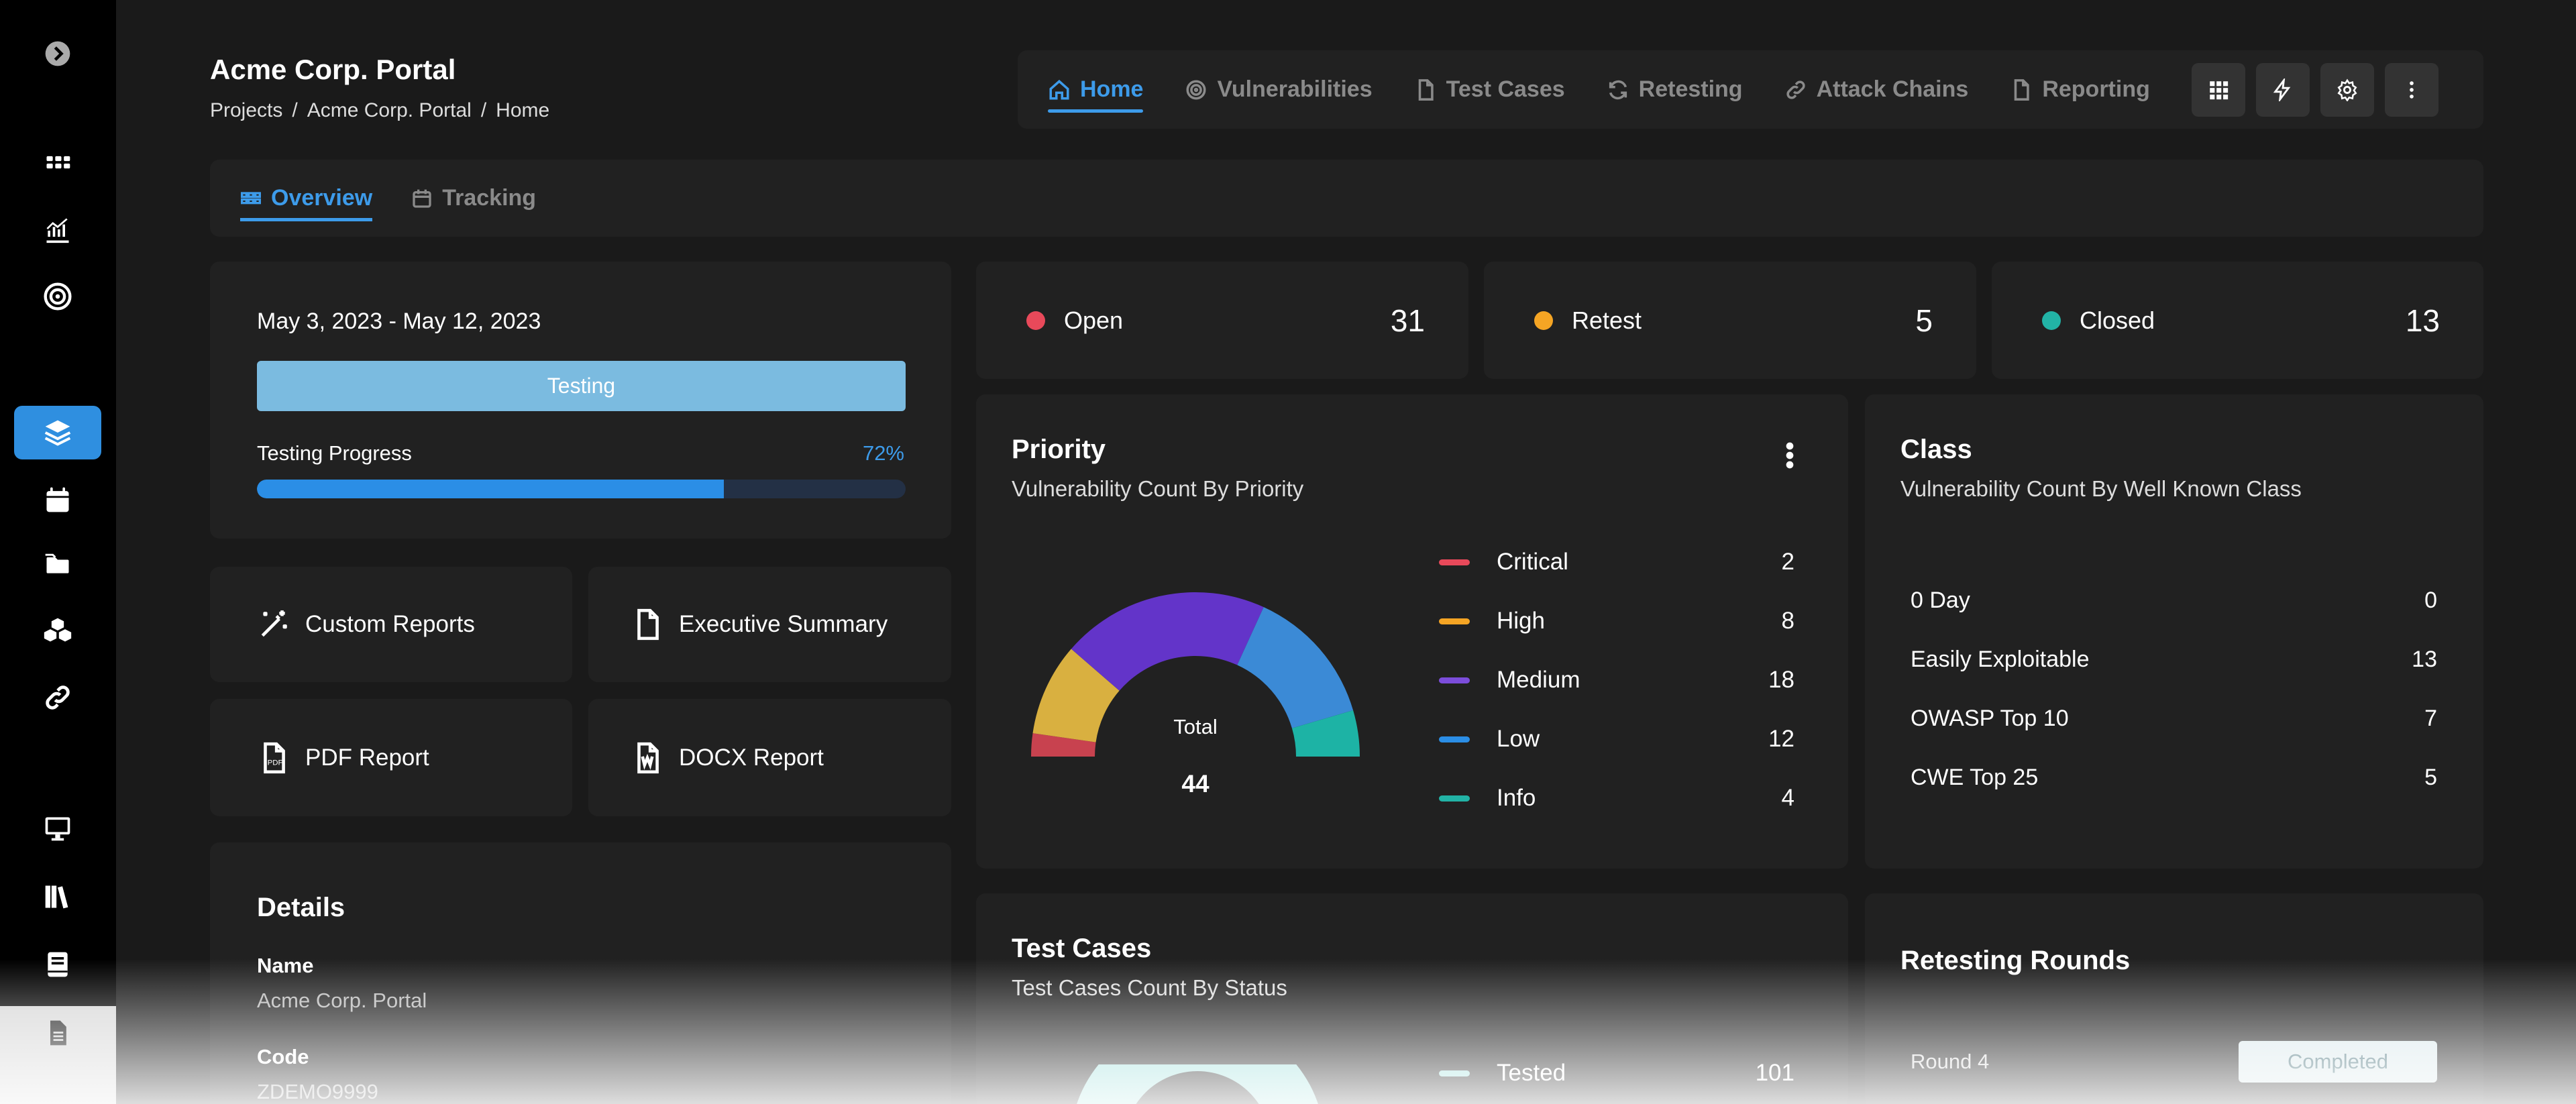 Image resolution: width=2576 pixels, height=1104 pixels. I want to click on legend-label: Low, so click(1518, 739).